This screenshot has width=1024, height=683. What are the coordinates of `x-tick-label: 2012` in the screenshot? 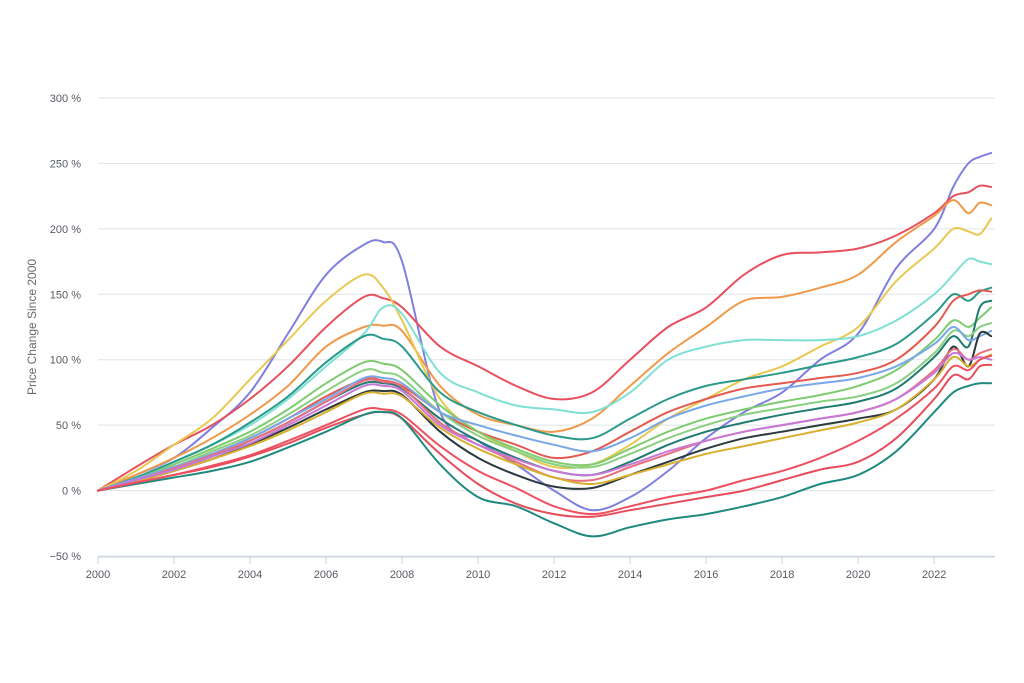 It's located at (554, 575).